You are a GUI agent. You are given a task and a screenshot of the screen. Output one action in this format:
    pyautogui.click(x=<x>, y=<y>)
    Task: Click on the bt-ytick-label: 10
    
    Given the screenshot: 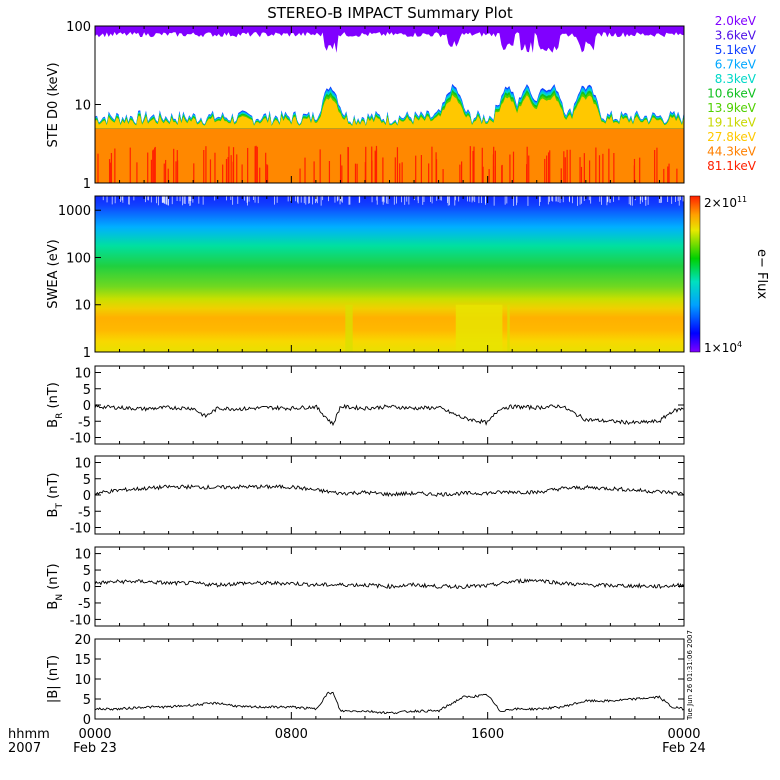 What is the action you would take?
    pyautogui.click(x=82, y=464)
    